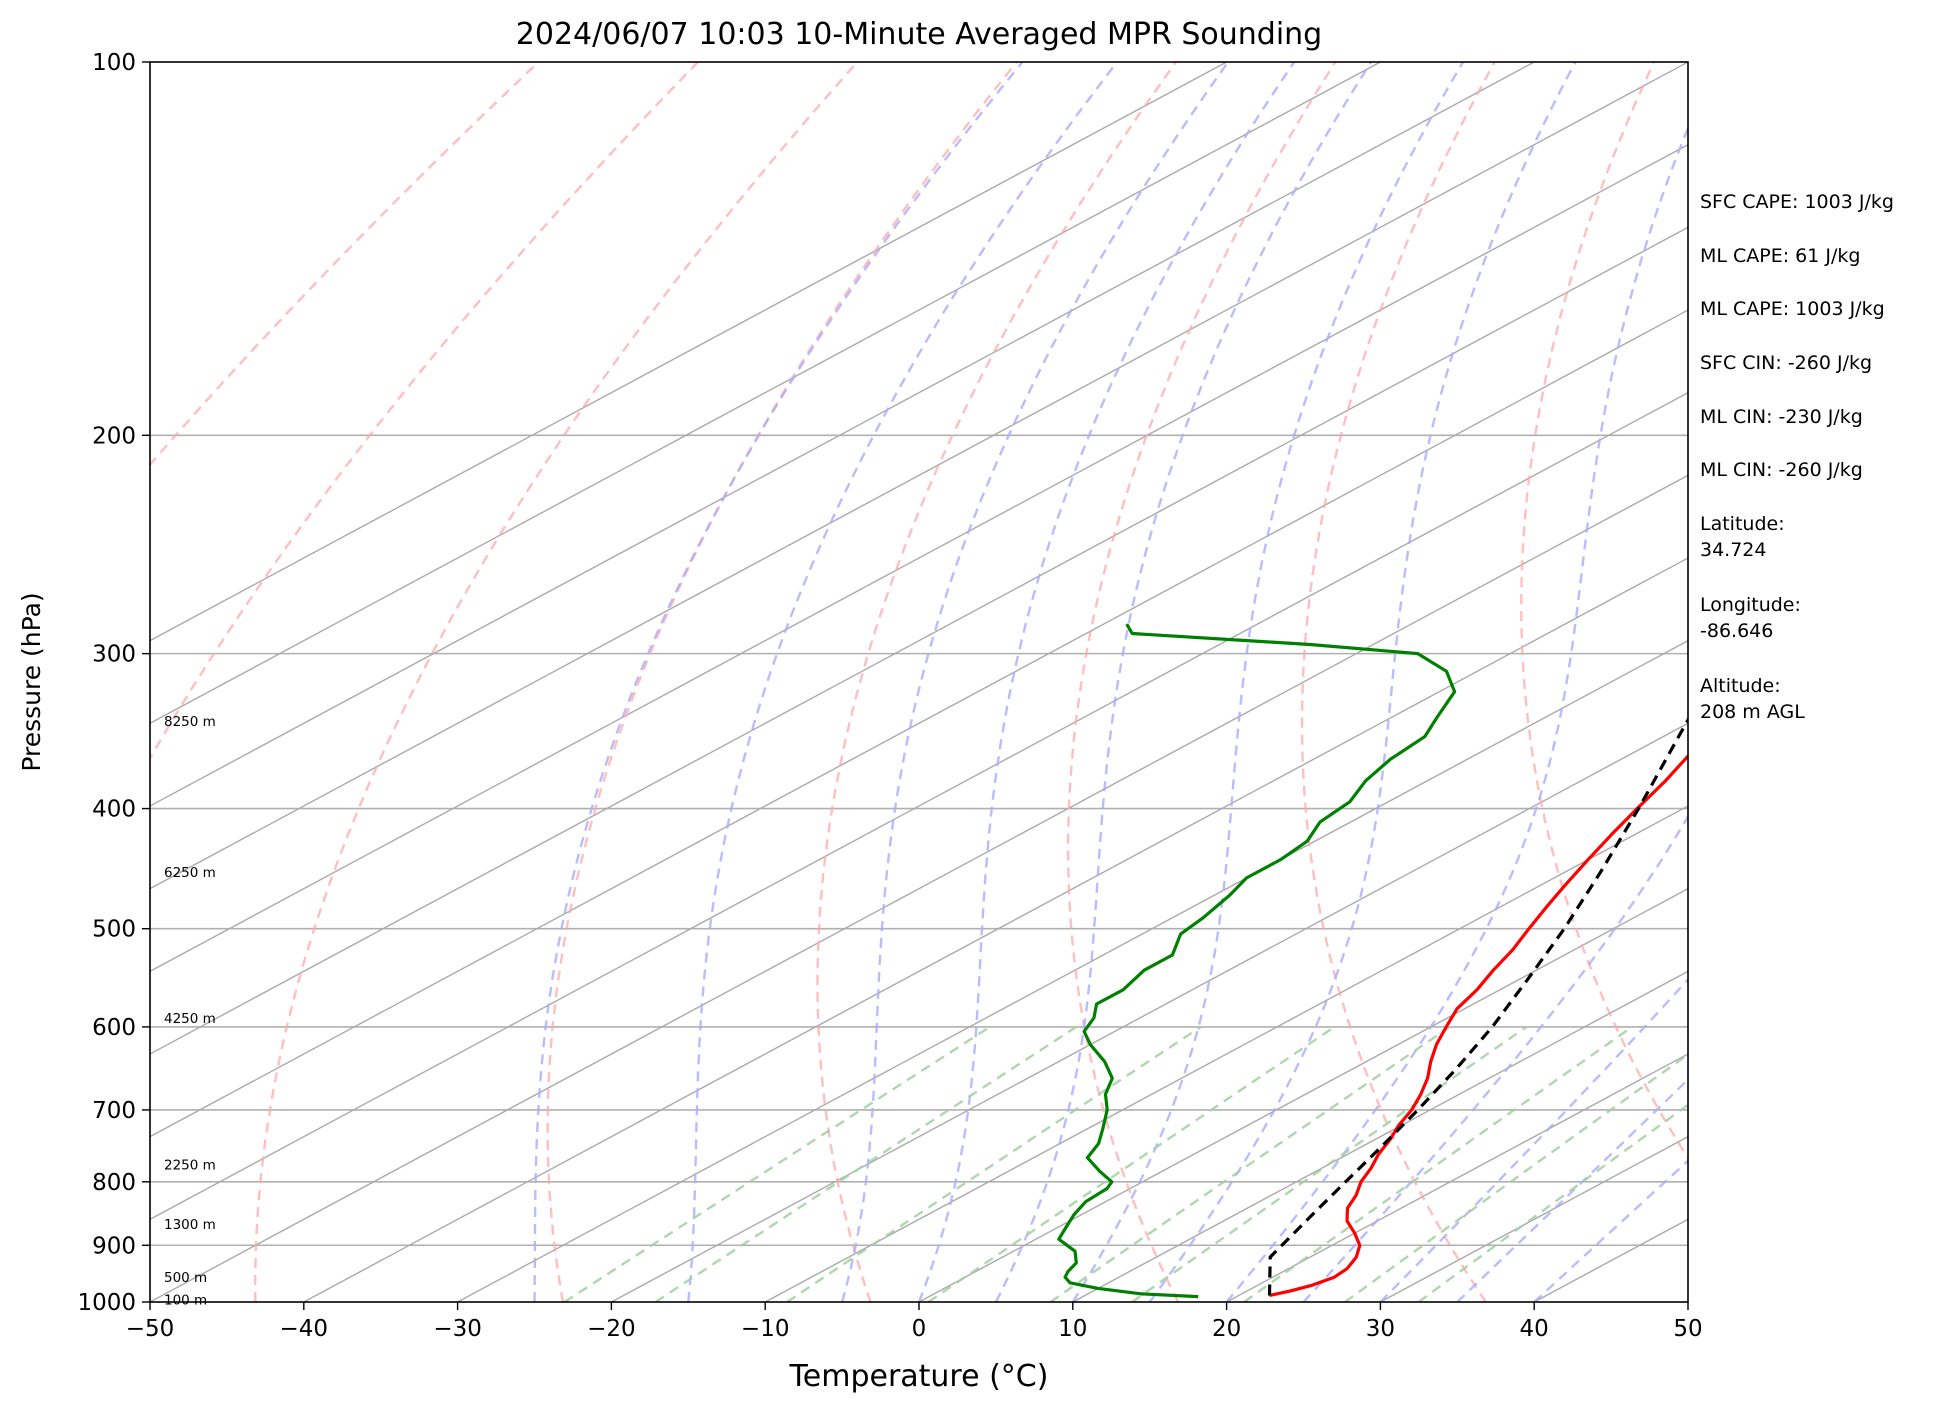 This screenshot has width=1936, height=1406. I want to click on height-label: 8250 m, so click(190, 722).